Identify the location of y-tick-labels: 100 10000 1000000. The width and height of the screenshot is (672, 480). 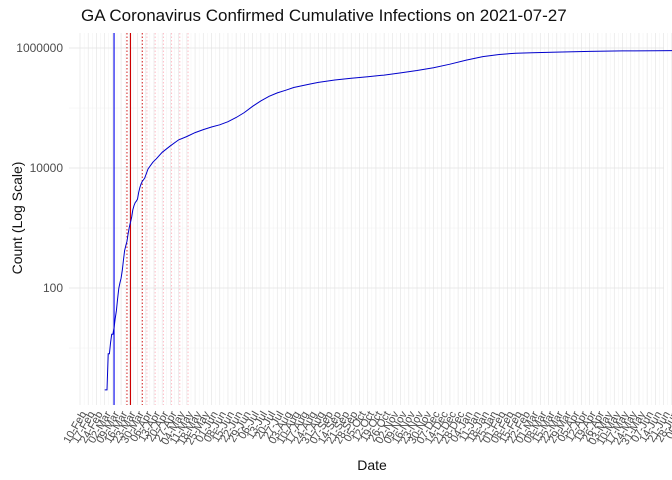
(39, 168).